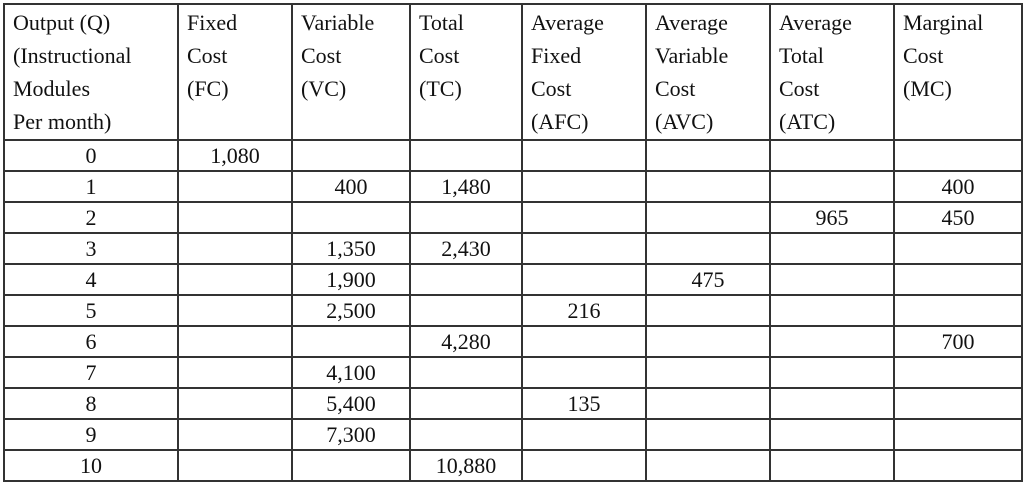  What do you see at coordinates (91, 248) in the screenshot?
I see `cell-output: 3` at bounding box center [91, 248].